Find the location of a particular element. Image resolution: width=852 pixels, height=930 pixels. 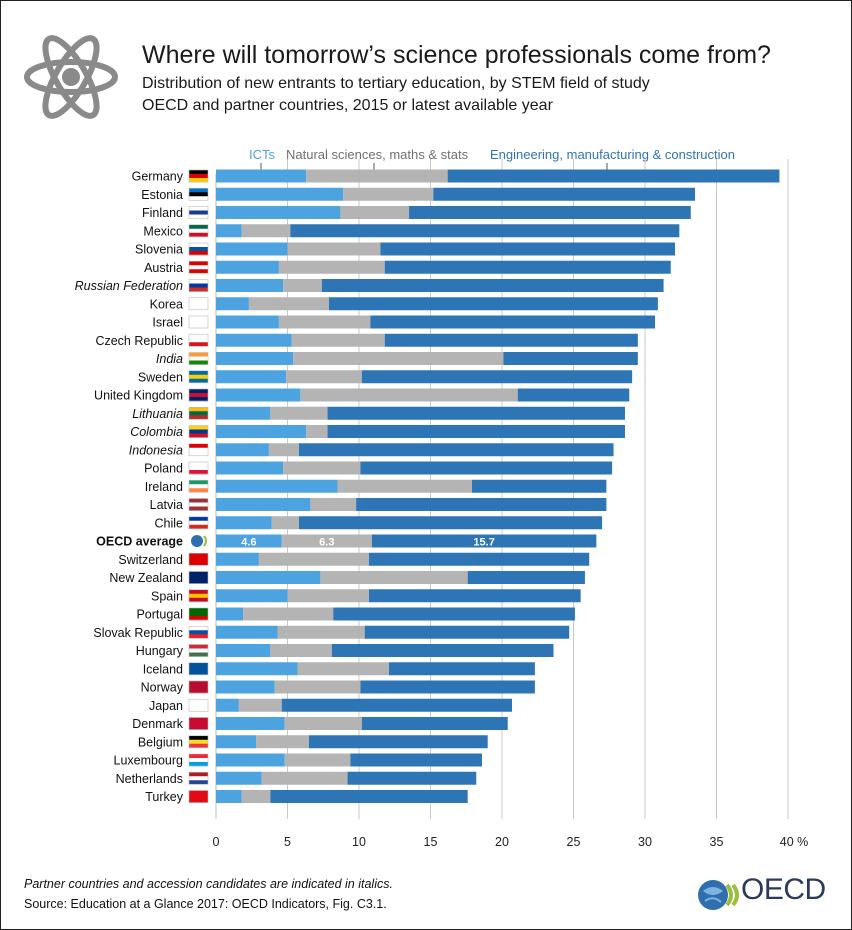

country-label: Iceland is located at coordinates (163, 669).